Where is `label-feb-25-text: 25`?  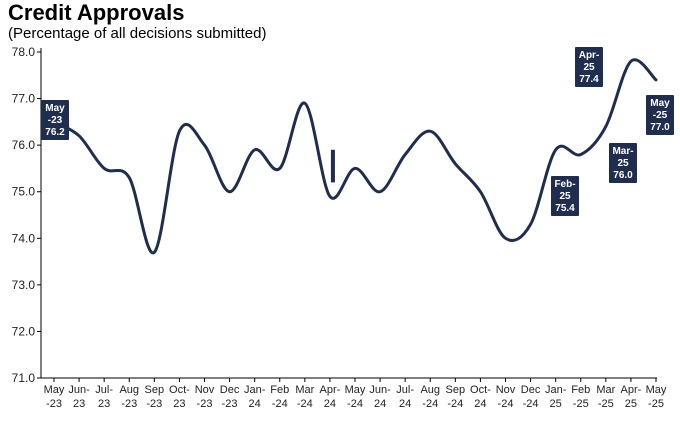 label-feb-25-text: 25 is located at coordinates (565, 196).